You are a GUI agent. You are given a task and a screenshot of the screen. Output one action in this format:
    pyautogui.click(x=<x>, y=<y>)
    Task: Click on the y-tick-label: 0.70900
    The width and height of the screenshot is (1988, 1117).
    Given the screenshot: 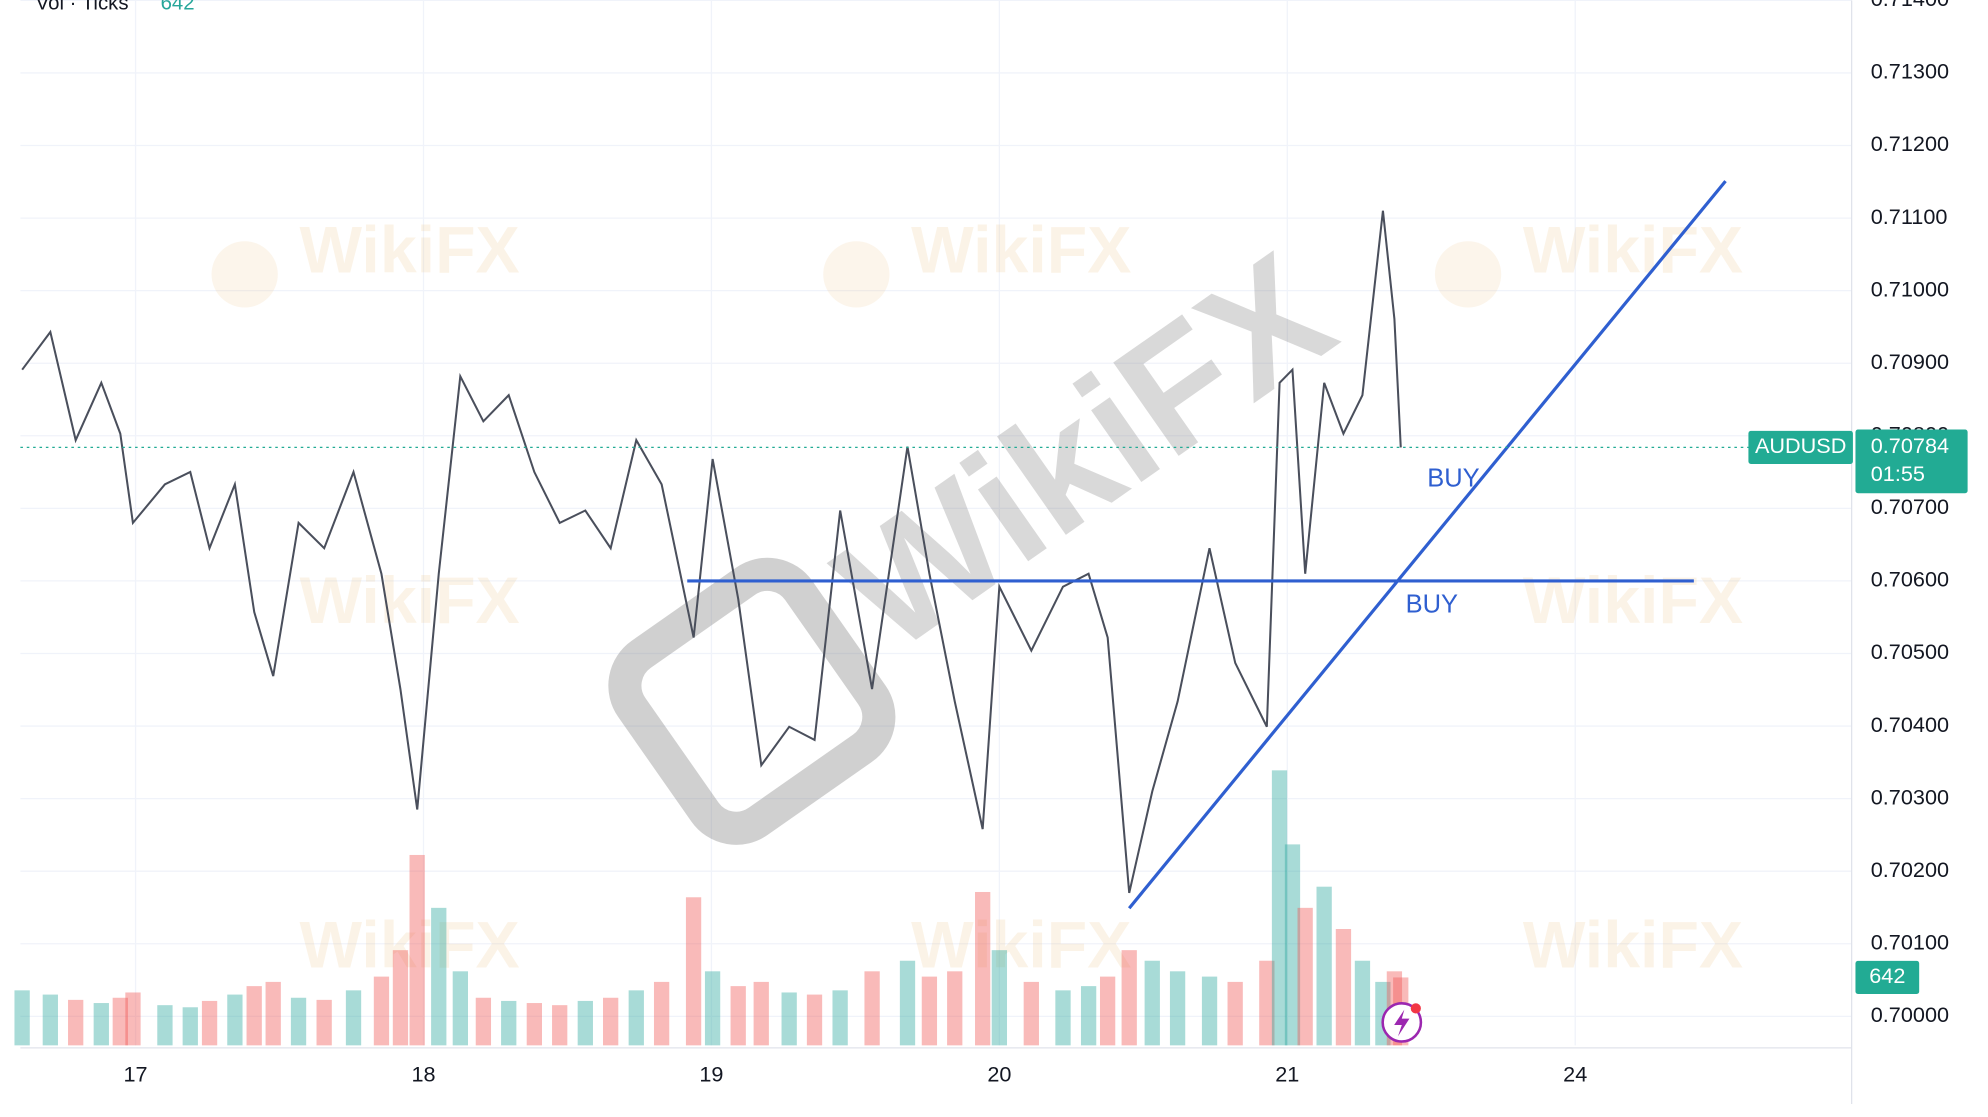 What is the action you would take?
    pyautogui.click(x=1910, y=361)
    